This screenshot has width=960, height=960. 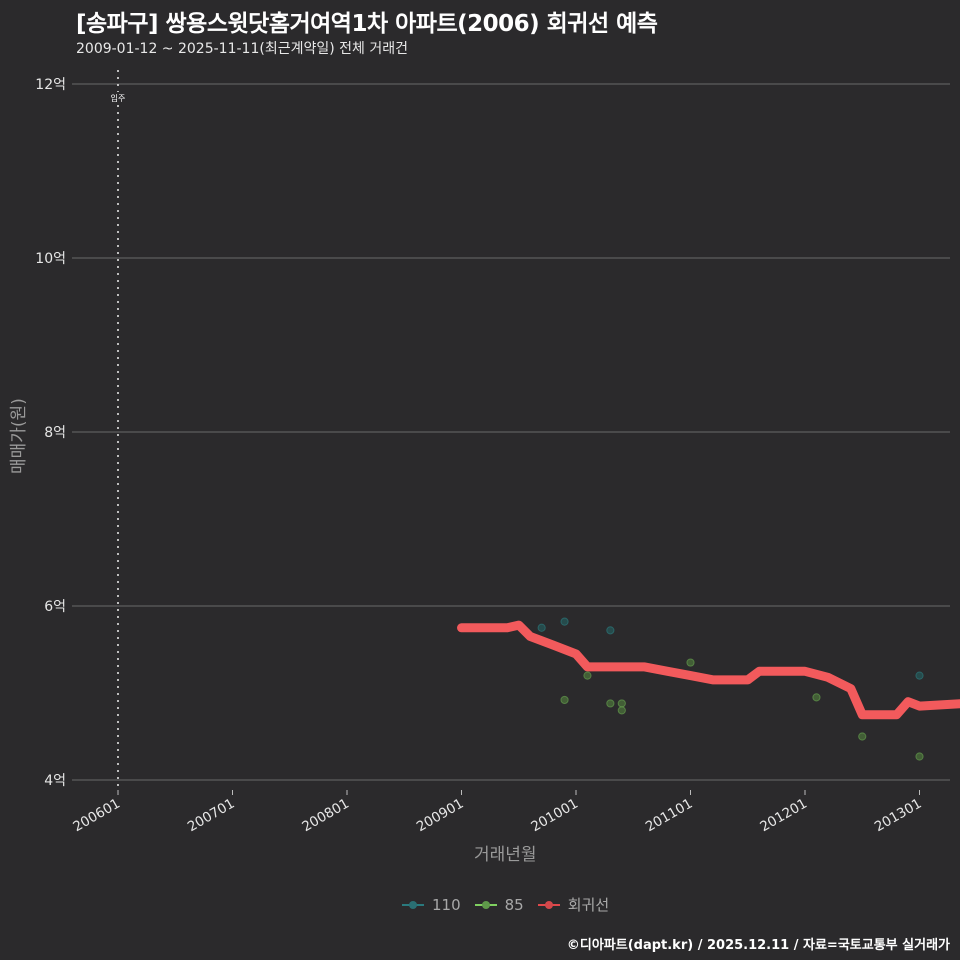 I want to click on chart-subtitle: 2009-01-12 ~ 2025-11-11(최근계약일) 전체 거래건, so click(x=242, y=49).